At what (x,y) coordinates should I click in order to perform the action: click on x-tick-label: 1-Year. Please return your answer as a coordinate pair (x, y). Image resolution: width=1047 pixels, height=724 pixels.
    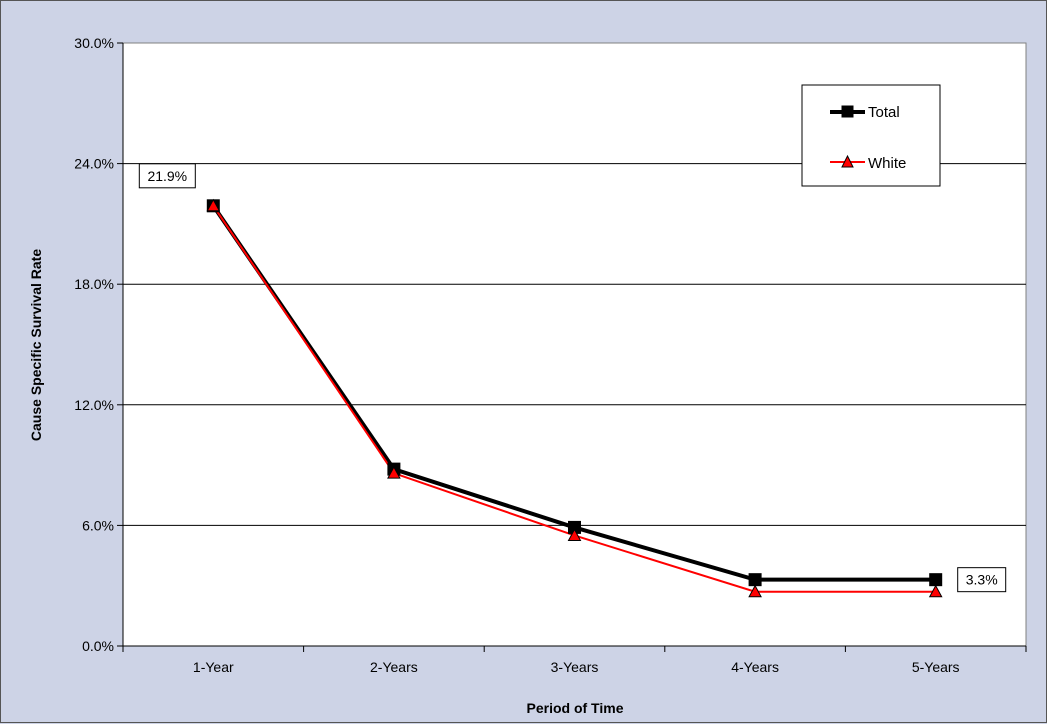
    Looking at the image, I should click on (213, 667).